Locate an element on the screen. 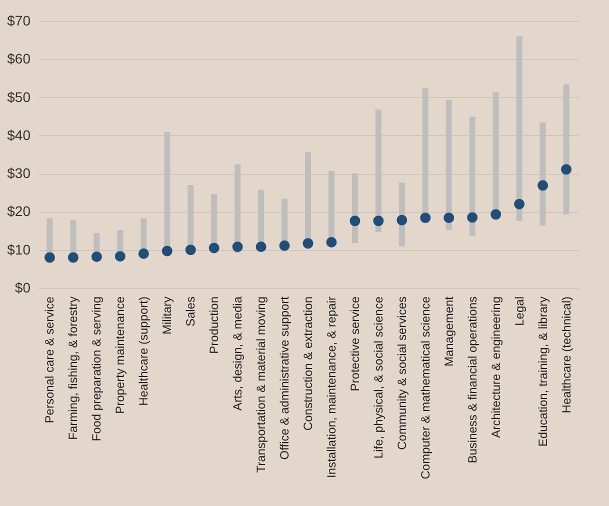 The height and width of the screenshot is (506, 609). x-tick-label: Community & social services is located at coordinates (401, 373).